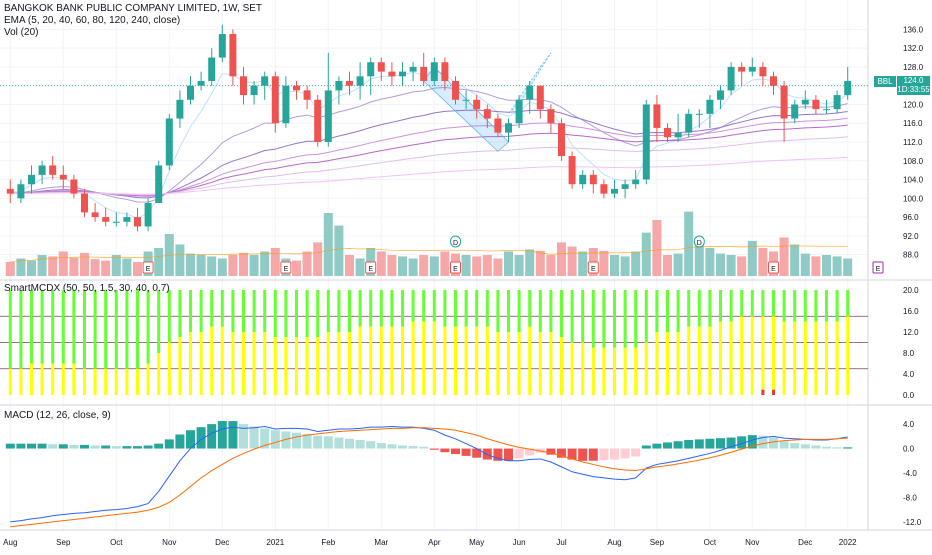 The image size is (932, 555). I want to click on mcdx-tick-label: 4.0, so click(909, 374).